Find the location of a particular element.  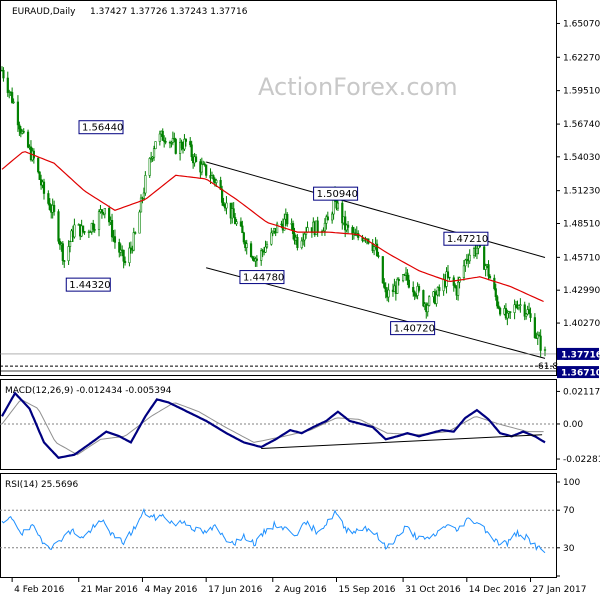

price-callout-label: 1.44780 is located at coordinates (263, 278).